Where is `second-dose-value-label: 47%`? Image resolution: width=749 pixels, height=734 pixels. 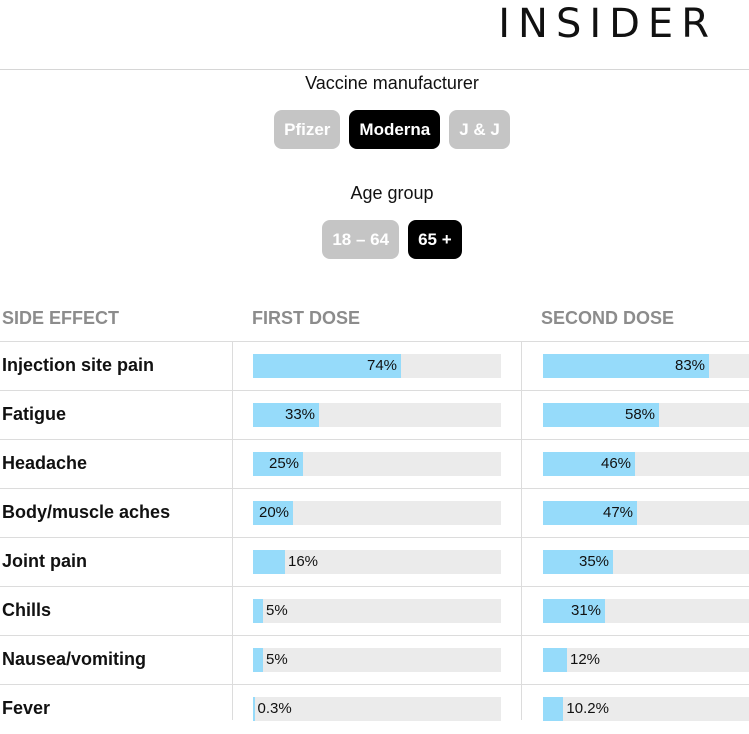 second-dose-value-label: 47% is located at coordinates (618, 512).